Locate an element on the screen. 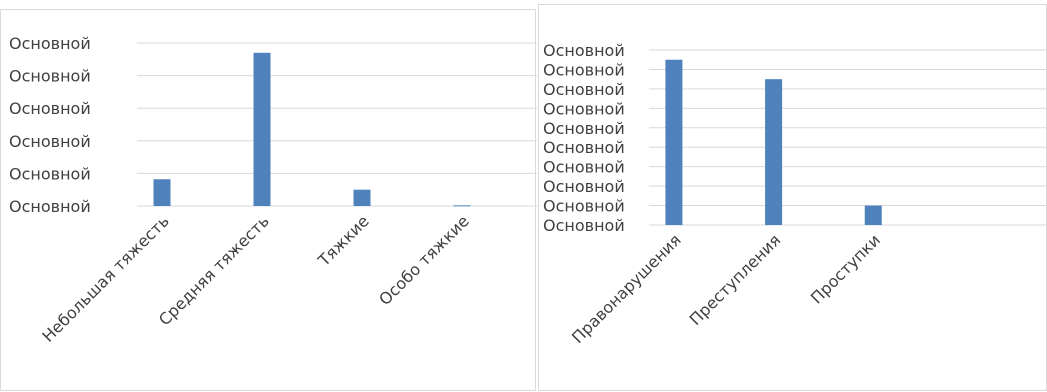 This screenshot has width=1047, height=392. x-category-label: Средняя тяжесть is located at coordinates (214, 270).